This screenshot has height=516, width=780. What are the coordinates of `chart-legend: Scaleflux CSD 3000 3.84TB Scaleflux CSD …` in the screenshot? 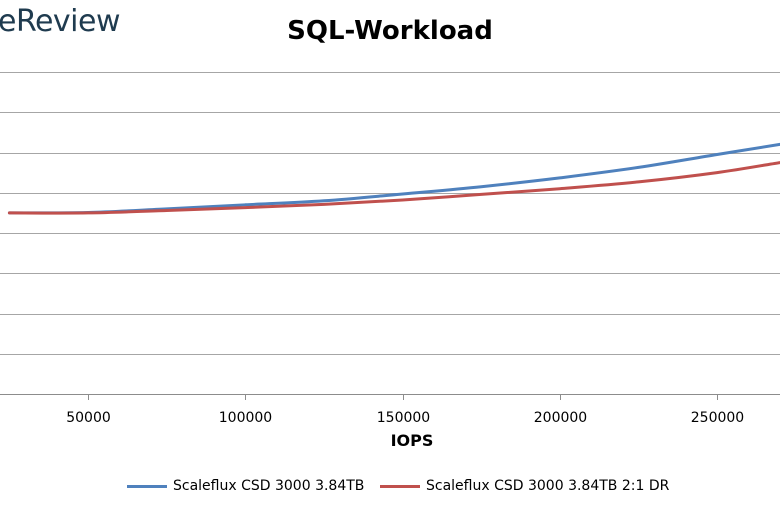 It's located at (390, 489).